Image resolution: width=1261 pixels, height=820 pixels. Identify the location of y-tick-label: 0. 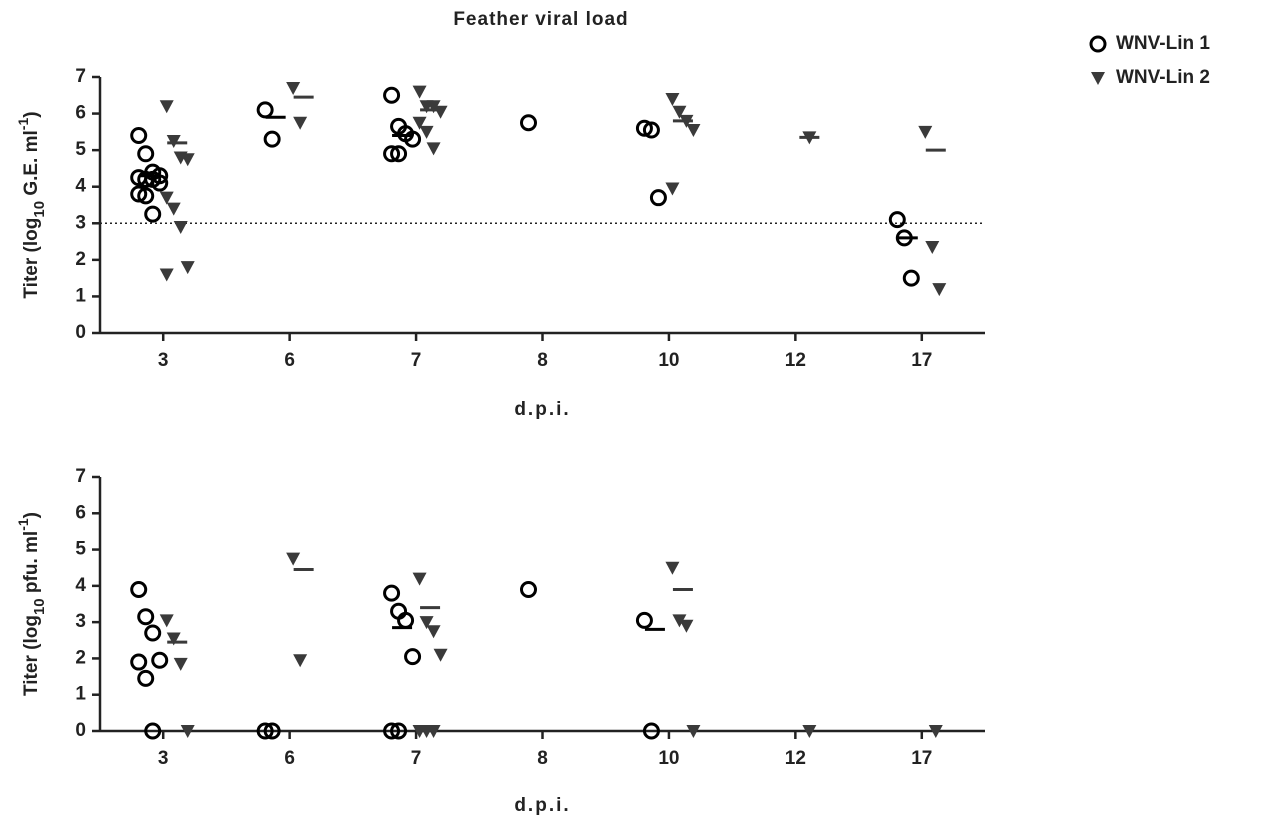
(80, 730).